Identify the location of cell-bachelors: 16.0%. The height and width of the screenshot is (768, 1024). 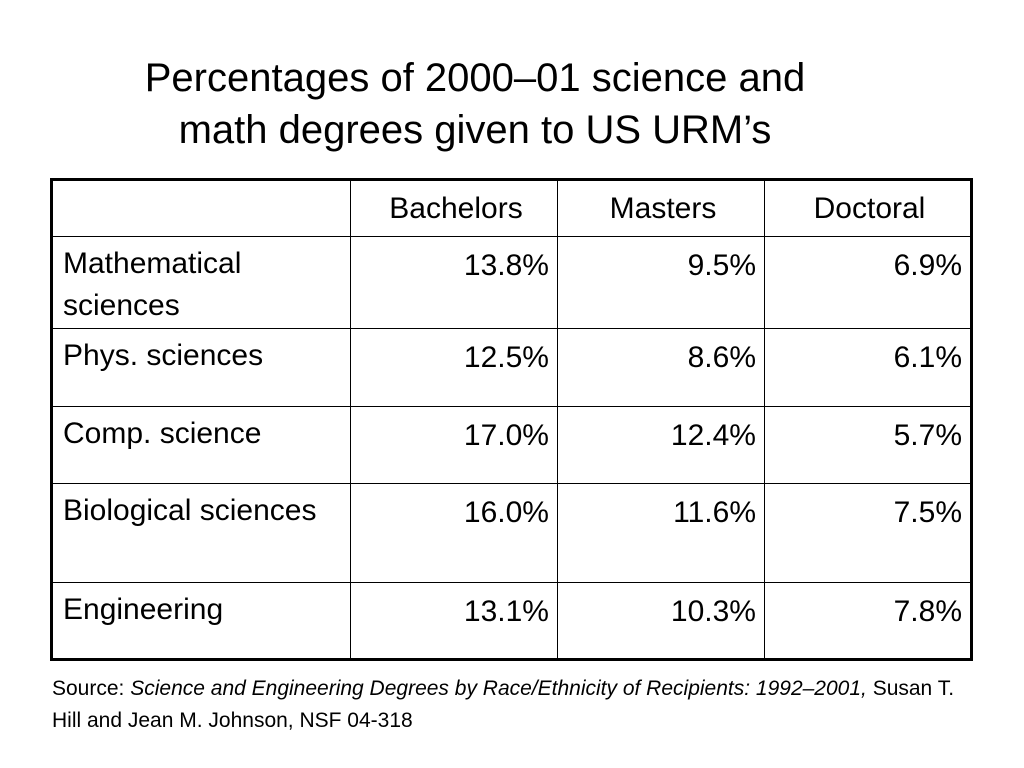
(454, 533).